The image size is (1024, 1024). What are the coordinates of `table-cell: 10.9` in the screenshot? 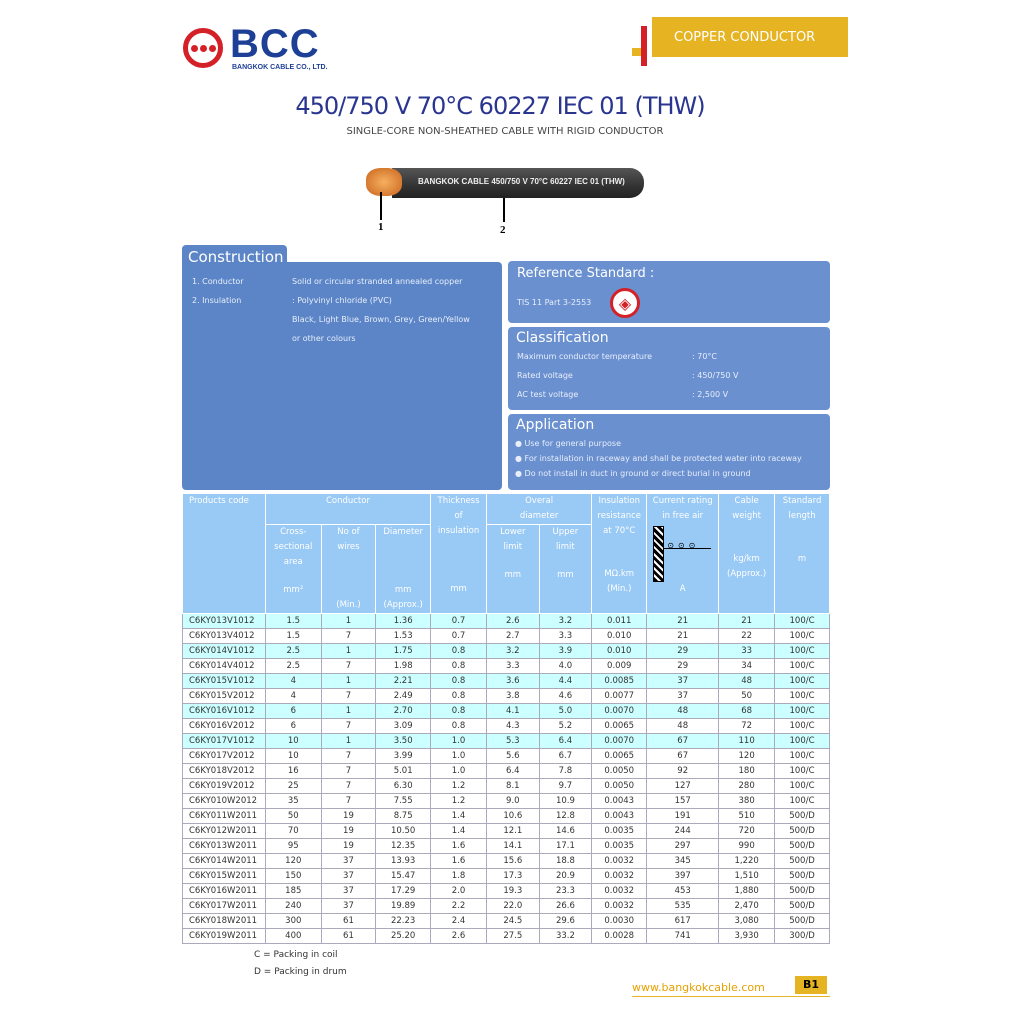 It's located at (565, 801).